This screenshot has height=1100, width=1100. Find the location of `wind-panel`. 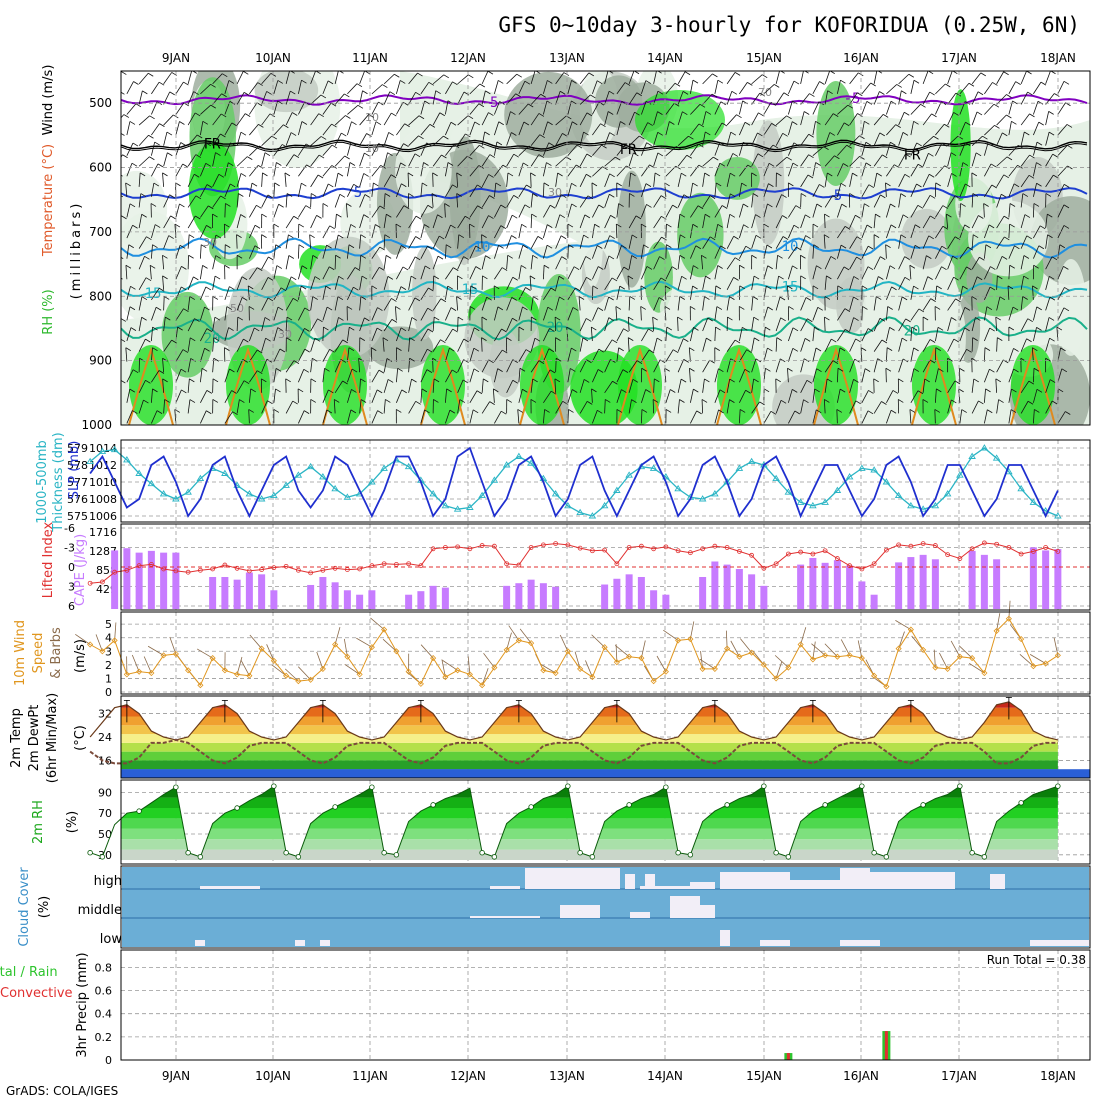

wind-panel is located at coordinates (605, 653).